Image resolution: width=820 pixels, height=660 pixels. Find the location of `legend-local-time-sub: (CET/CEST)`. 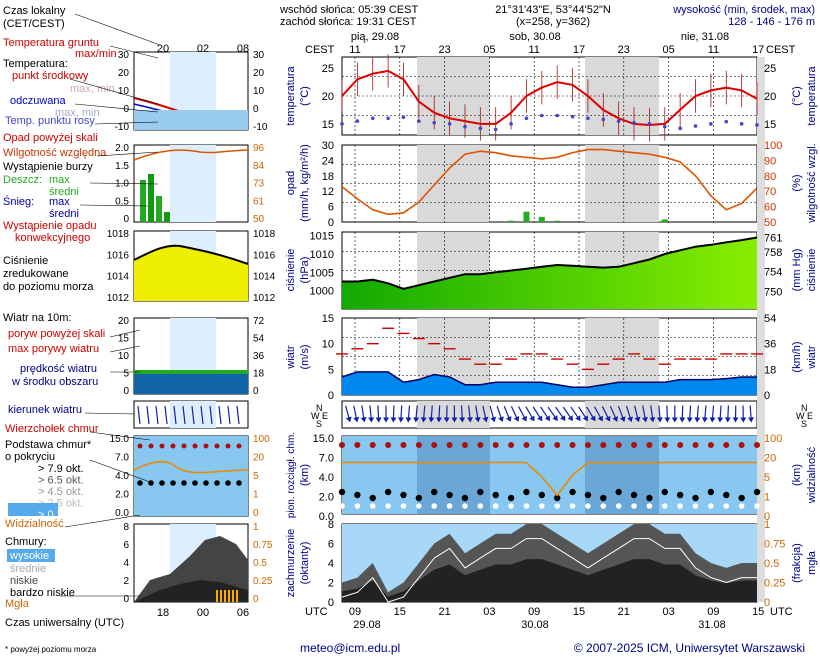

legend-local-time-sub: (CET/CEST) is located at coordinates (34, 24).